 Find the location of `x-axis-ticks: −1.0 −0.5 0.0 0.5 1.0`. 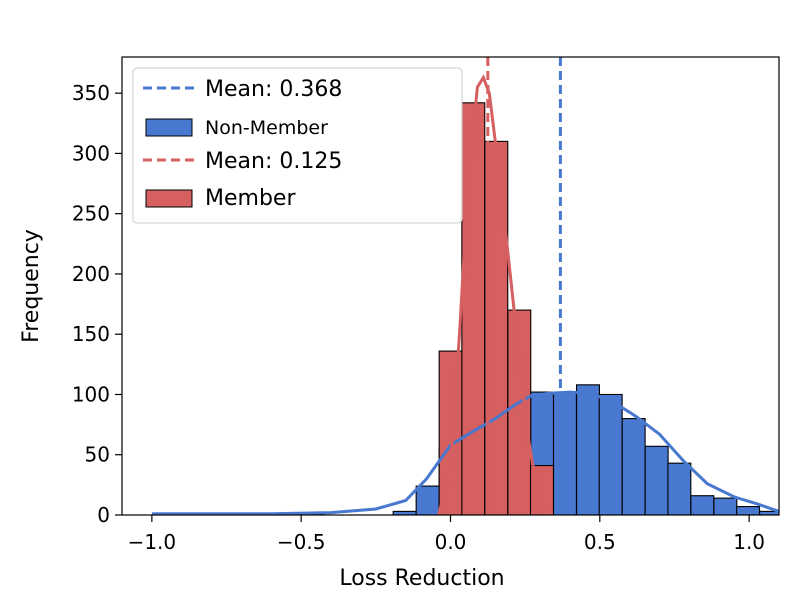

x-axis-ticks: −1.0 −0.5 0.0 0.5 1.0 is located at coordinates (446, 534).